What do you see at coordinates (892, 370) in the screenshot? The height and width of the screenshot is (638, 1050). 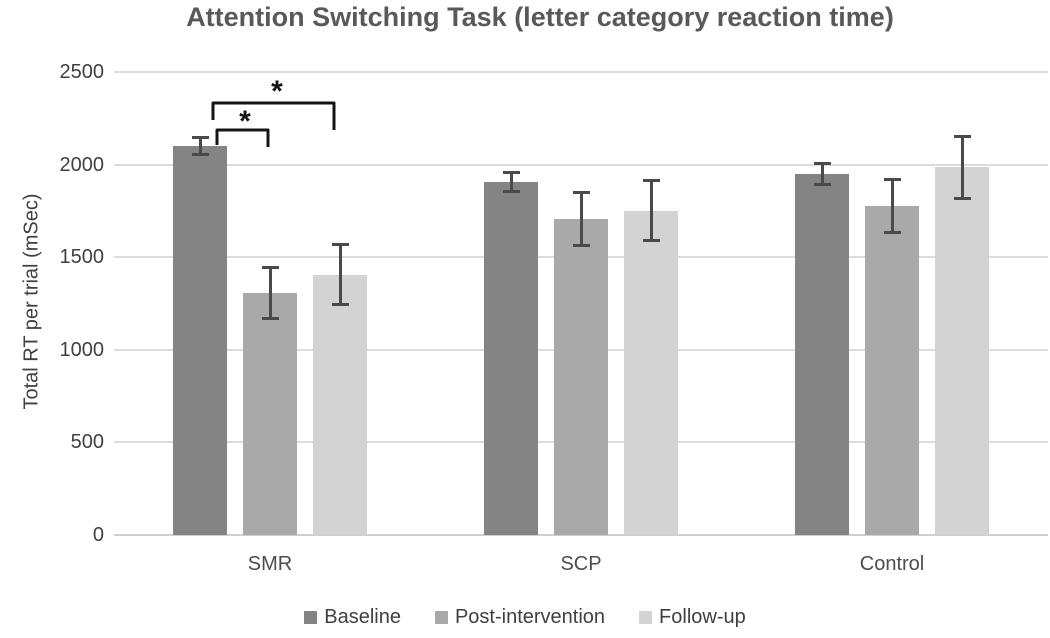 I see `bar-post-intervention-control` at bounding box center [892, 370].